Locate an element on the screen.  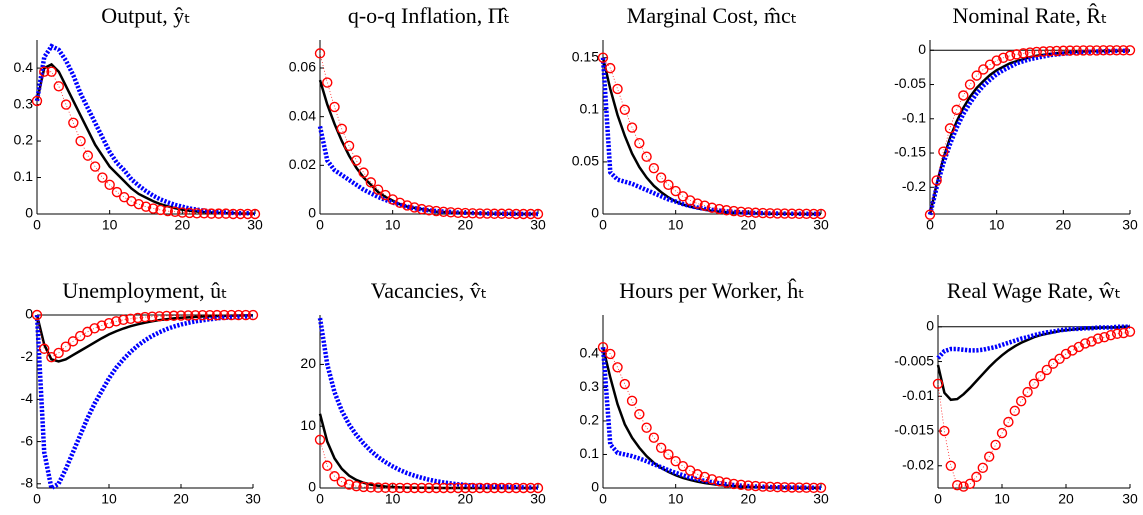
chart-title: Real Wage Rate, ŵₜ is located at coordinates (1034, 290).